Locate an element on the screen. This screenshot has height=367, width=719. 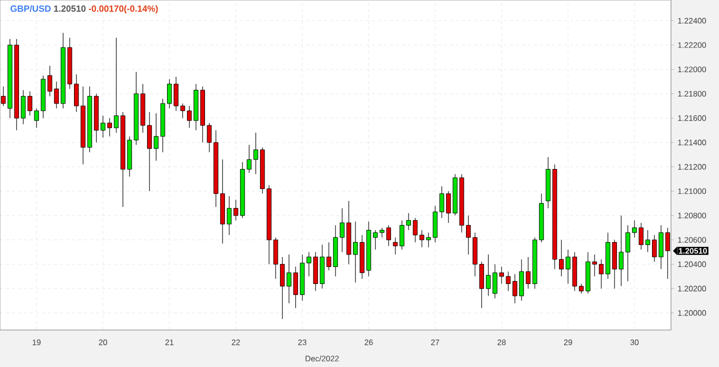
annotation: 1.20510 is located at coordinates (70, 8).